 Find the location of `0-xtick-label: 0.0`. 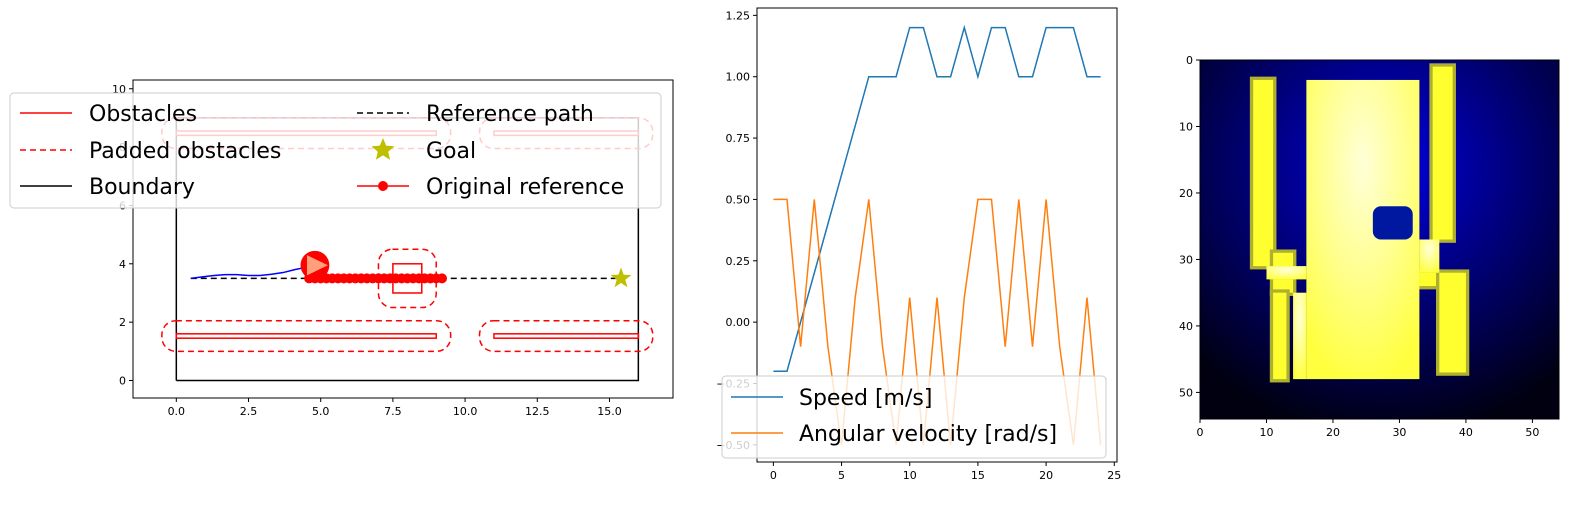

0-xtick-label: 0.0 is located at coordinates (177, 411).